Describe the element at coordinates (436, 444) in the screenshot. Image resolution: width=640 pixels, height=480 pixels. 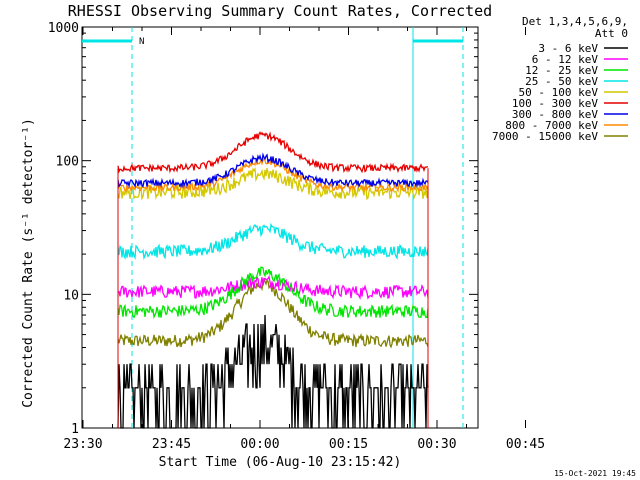
I see `x-tick-label: 00:30` at that location.